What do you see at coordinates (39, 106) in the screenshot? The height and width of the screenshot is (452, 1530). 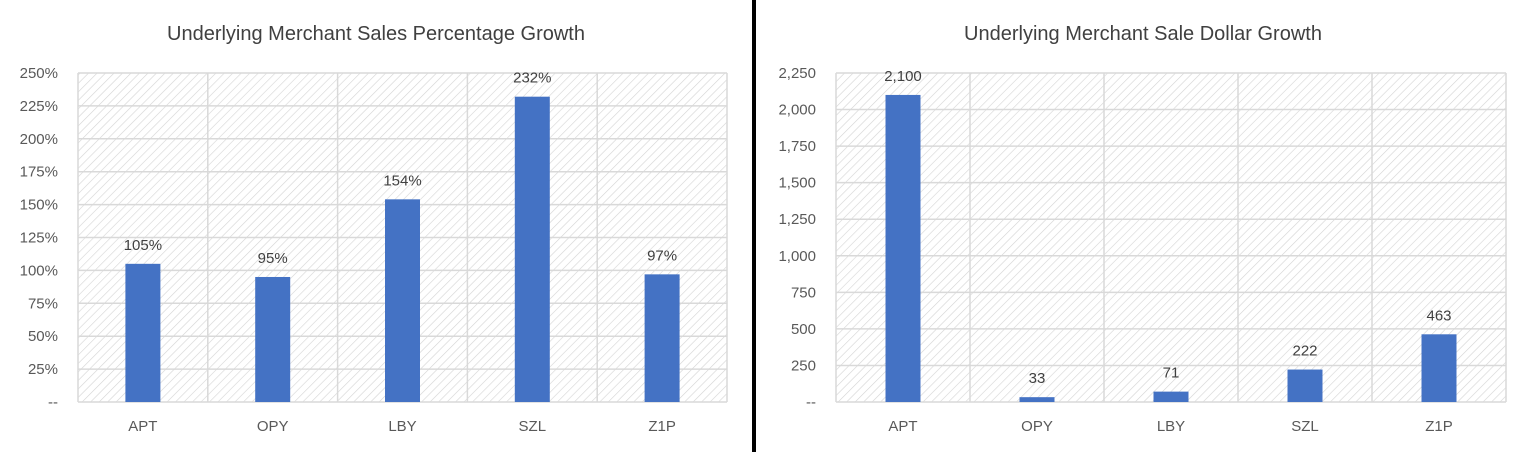 I see `y-tick-label: 225%` at bounding box center [39, 106].